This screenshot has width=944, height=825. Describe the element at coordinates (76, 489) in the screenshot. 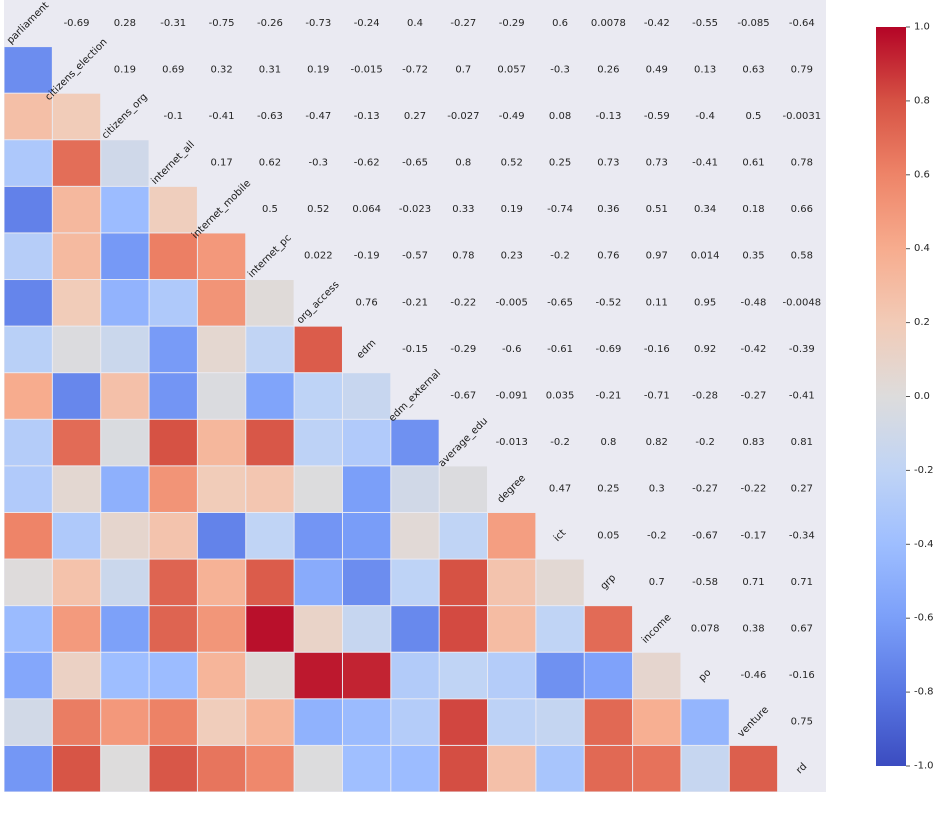

I see `heatmap-cell-degree-citizens_election` at that location.